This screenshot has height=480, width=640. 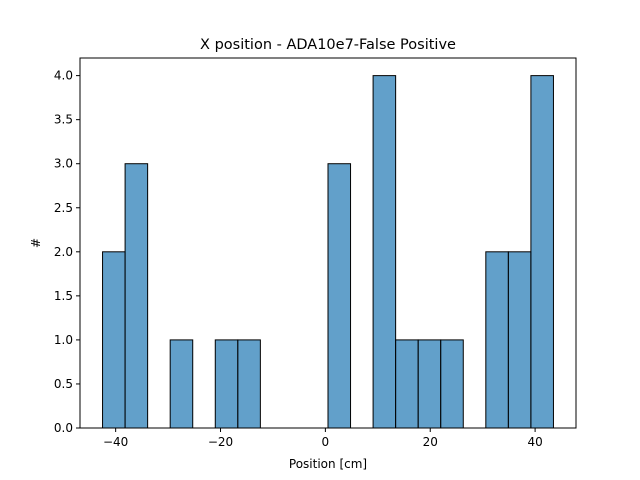 What do you see at coordinates (63, 208) in the screenshot?
I see `y-tick-label: 2.5` at bounding box center [63, 208].